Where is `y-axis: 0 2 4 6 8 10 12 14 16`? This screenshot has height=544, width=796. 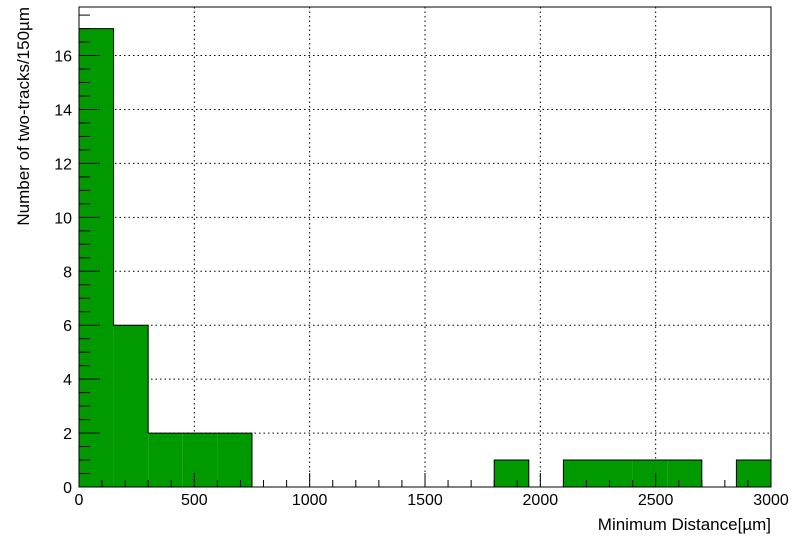 y-axis: 0 2 4 6 8 10 12 14 16 is located at coordinates (77, 255).